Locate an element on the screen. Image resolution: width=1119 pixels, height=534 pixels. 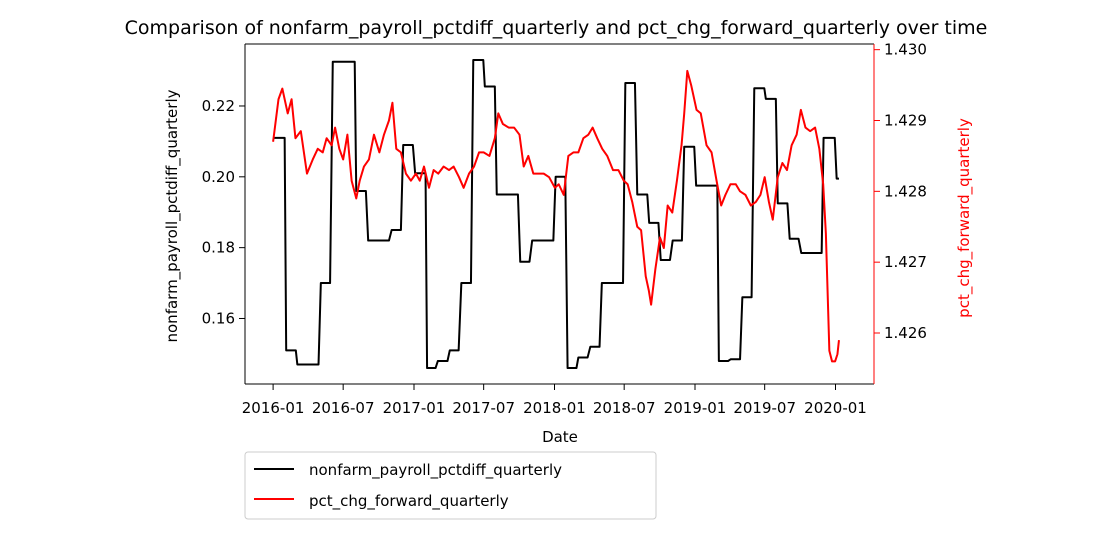
x-tick-label: 2020-01 is located at coordinates (835, 408).